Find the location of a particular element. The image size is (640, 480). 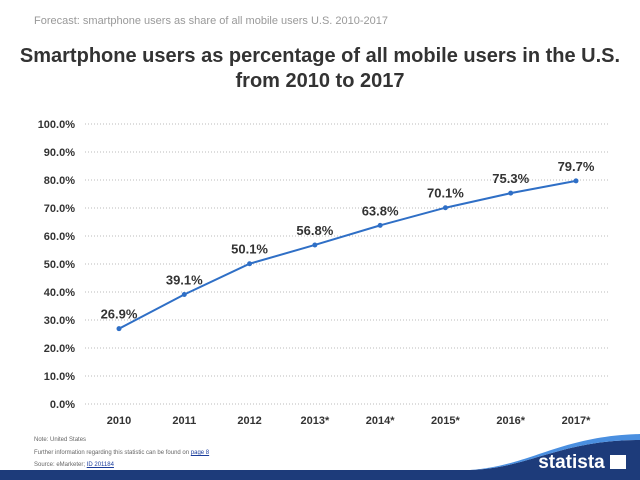

data-label: 75.3% is located at coordinates (510, 178).